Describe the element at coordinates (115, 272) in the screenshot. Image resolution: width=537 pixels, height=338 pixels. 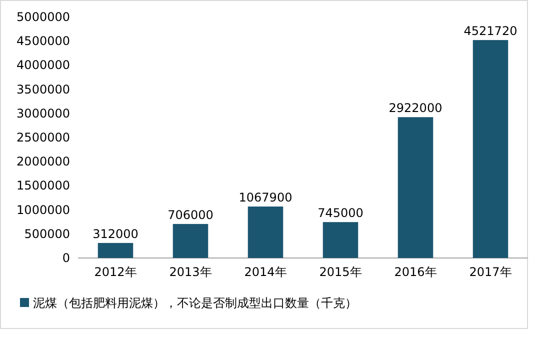
I see `x-tick-label: 2012年` at that location.